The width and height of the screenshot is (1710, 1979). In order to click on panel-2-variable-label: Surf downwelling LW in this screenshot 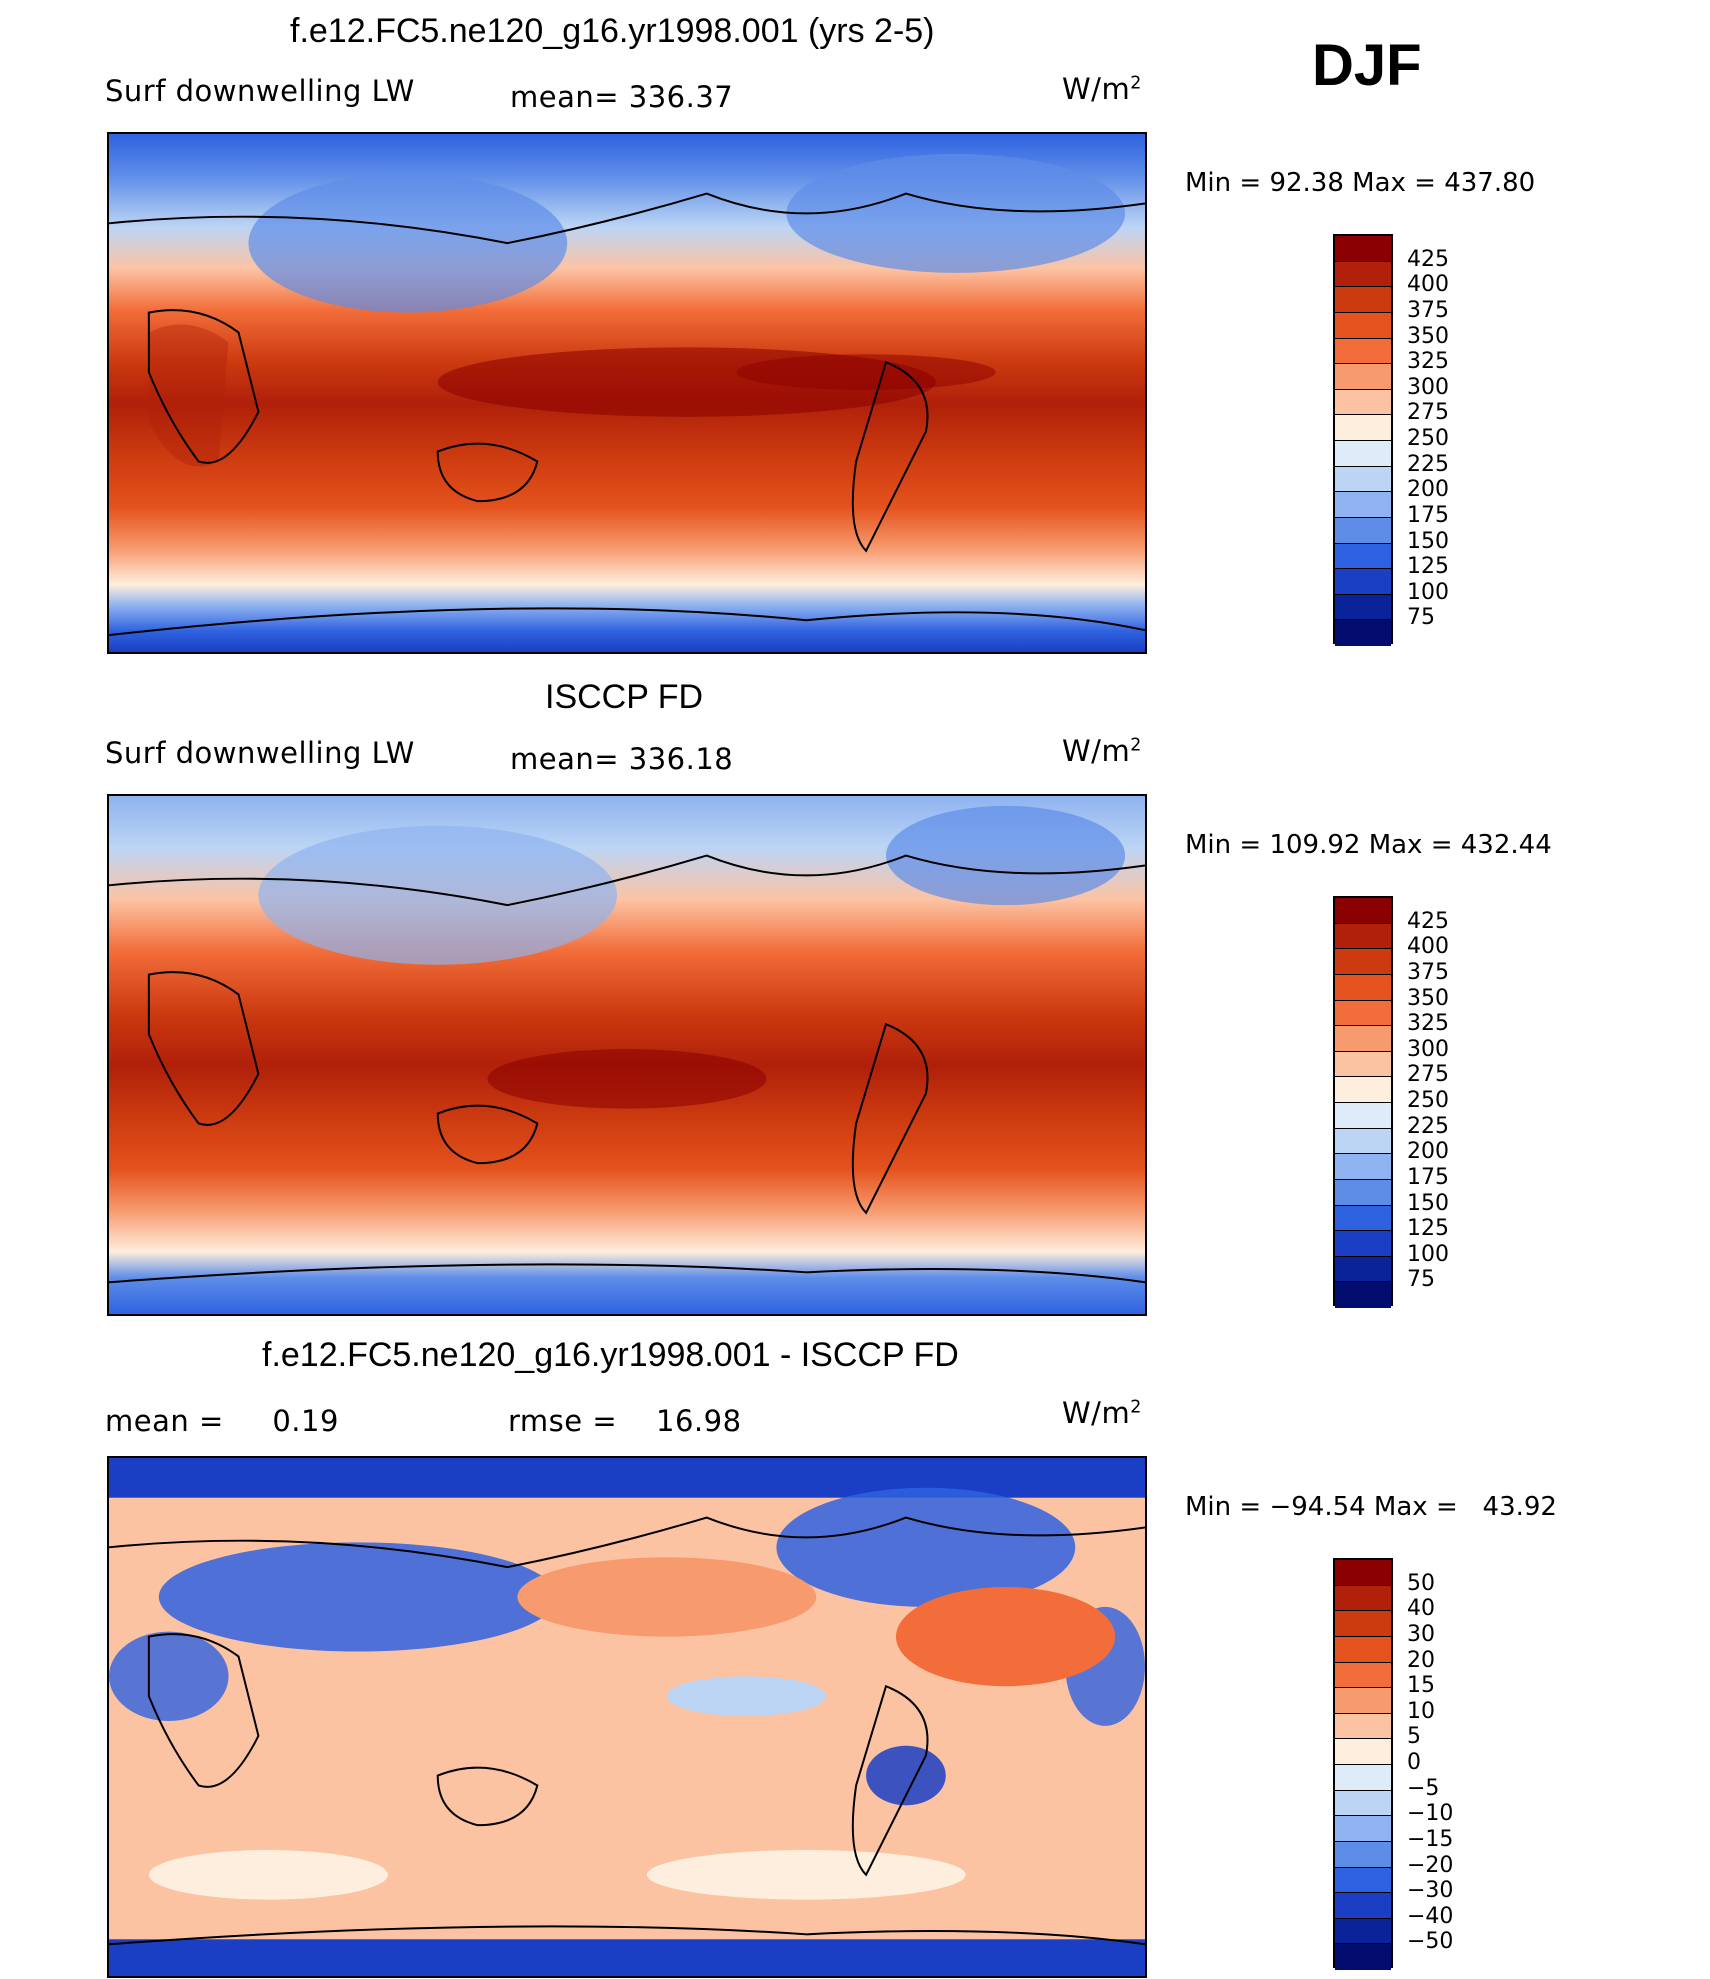, I will do `click(260, 753)`.